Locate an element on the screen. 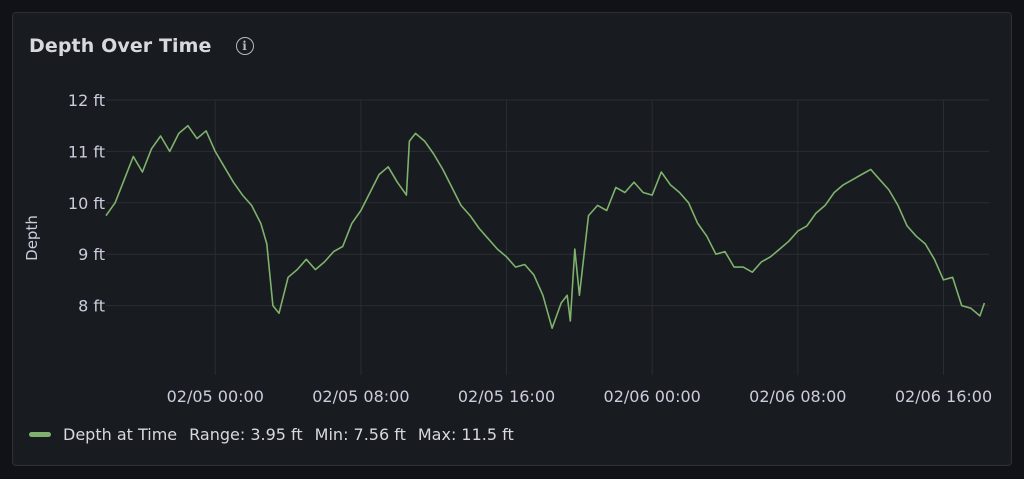 The width and height of the screenshot is (1024, 479). legend-item-depth: Depth at Time is located at coordinates (103, 434).